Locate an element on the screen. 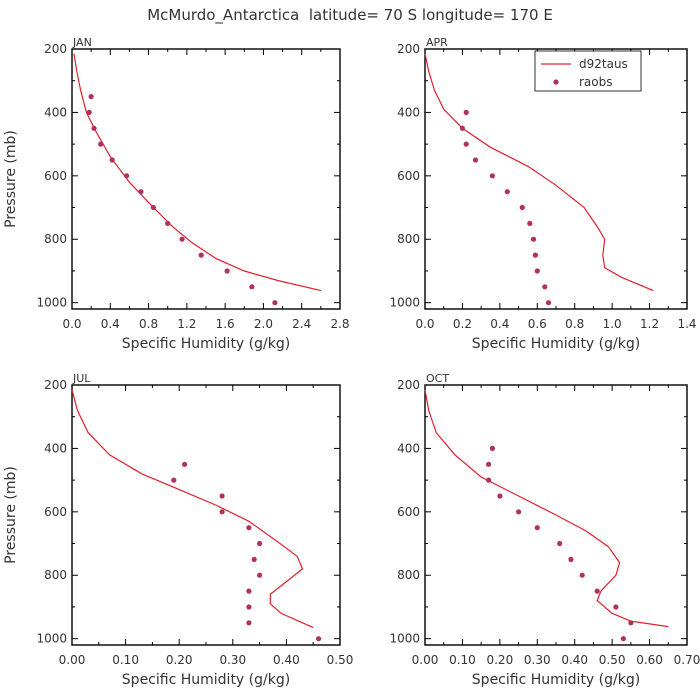 This screenshot has height=700, width=700. xtick-label-apr-7: 1.4 is located at coordinates (686, 324).